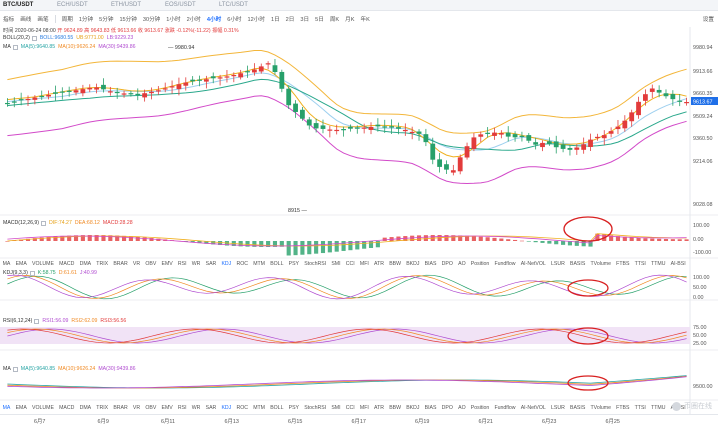 Image resolution: width=718 pixels, height=425 pixels. What do you see at coordinates (15, 47) in the screenshot?
I see `ma-toggle` at bounding box center [15, 47].